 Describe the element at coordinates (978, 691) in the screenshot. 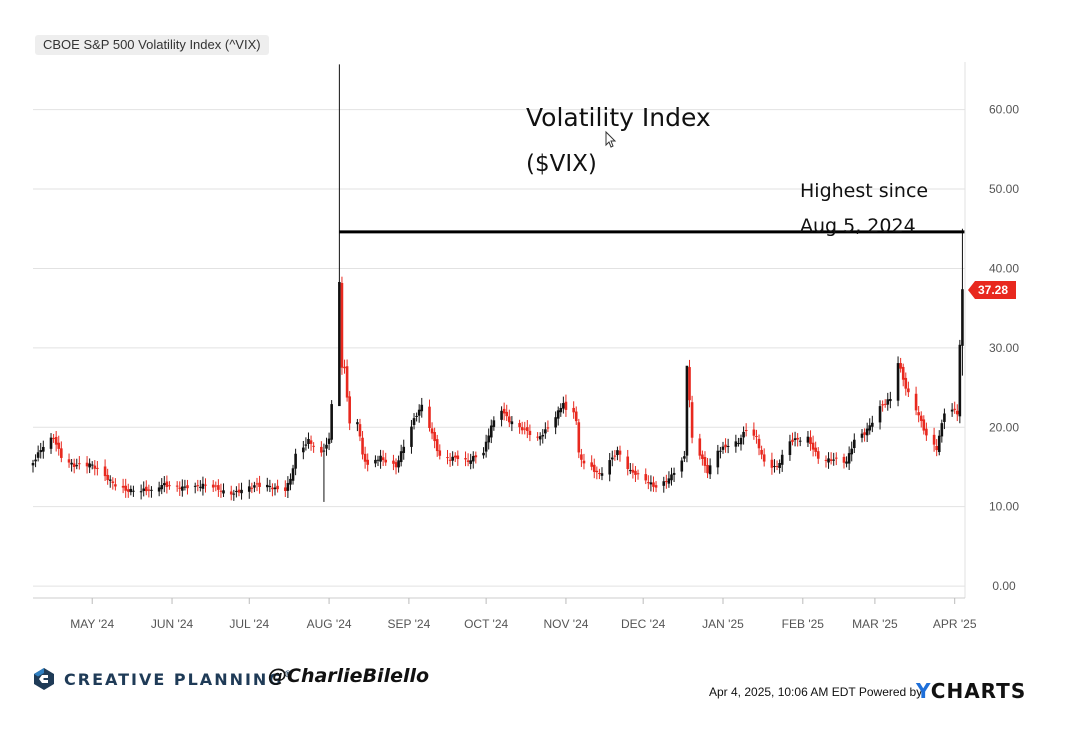

I see `ycharts-logo-text: CHARTS` at that location.